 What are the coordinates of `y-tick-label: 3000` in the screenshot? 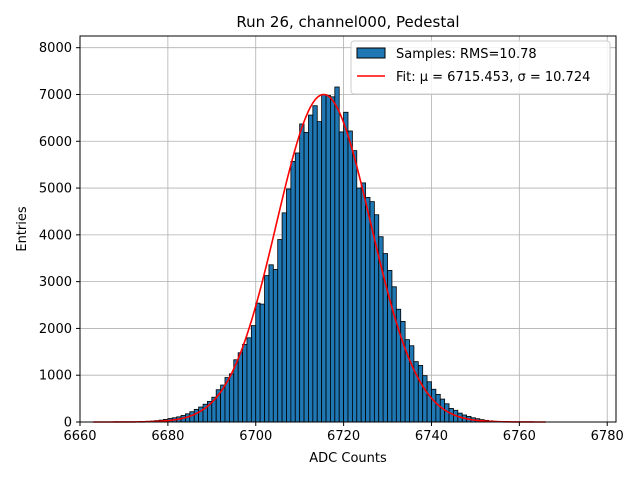 It's located at (55, 282).